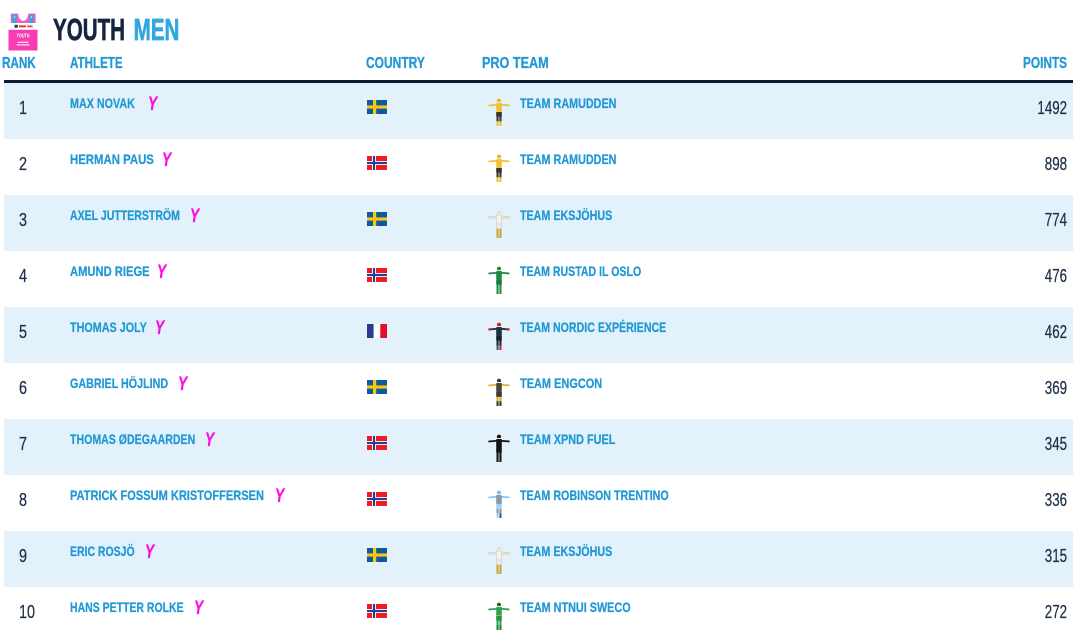 The height and width of the screenshot is (638, 1073). I want to click on svg-text: YOUTH, so click(23, 37).